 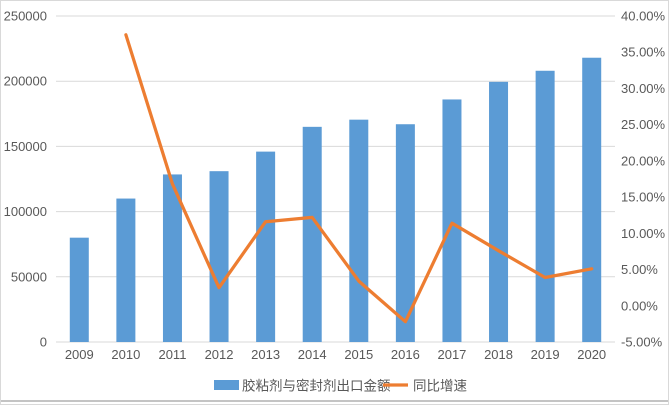 I want to click on legend-bar-label: 胶粘剂与密封剂出口金额, so click(x=316, y=386).